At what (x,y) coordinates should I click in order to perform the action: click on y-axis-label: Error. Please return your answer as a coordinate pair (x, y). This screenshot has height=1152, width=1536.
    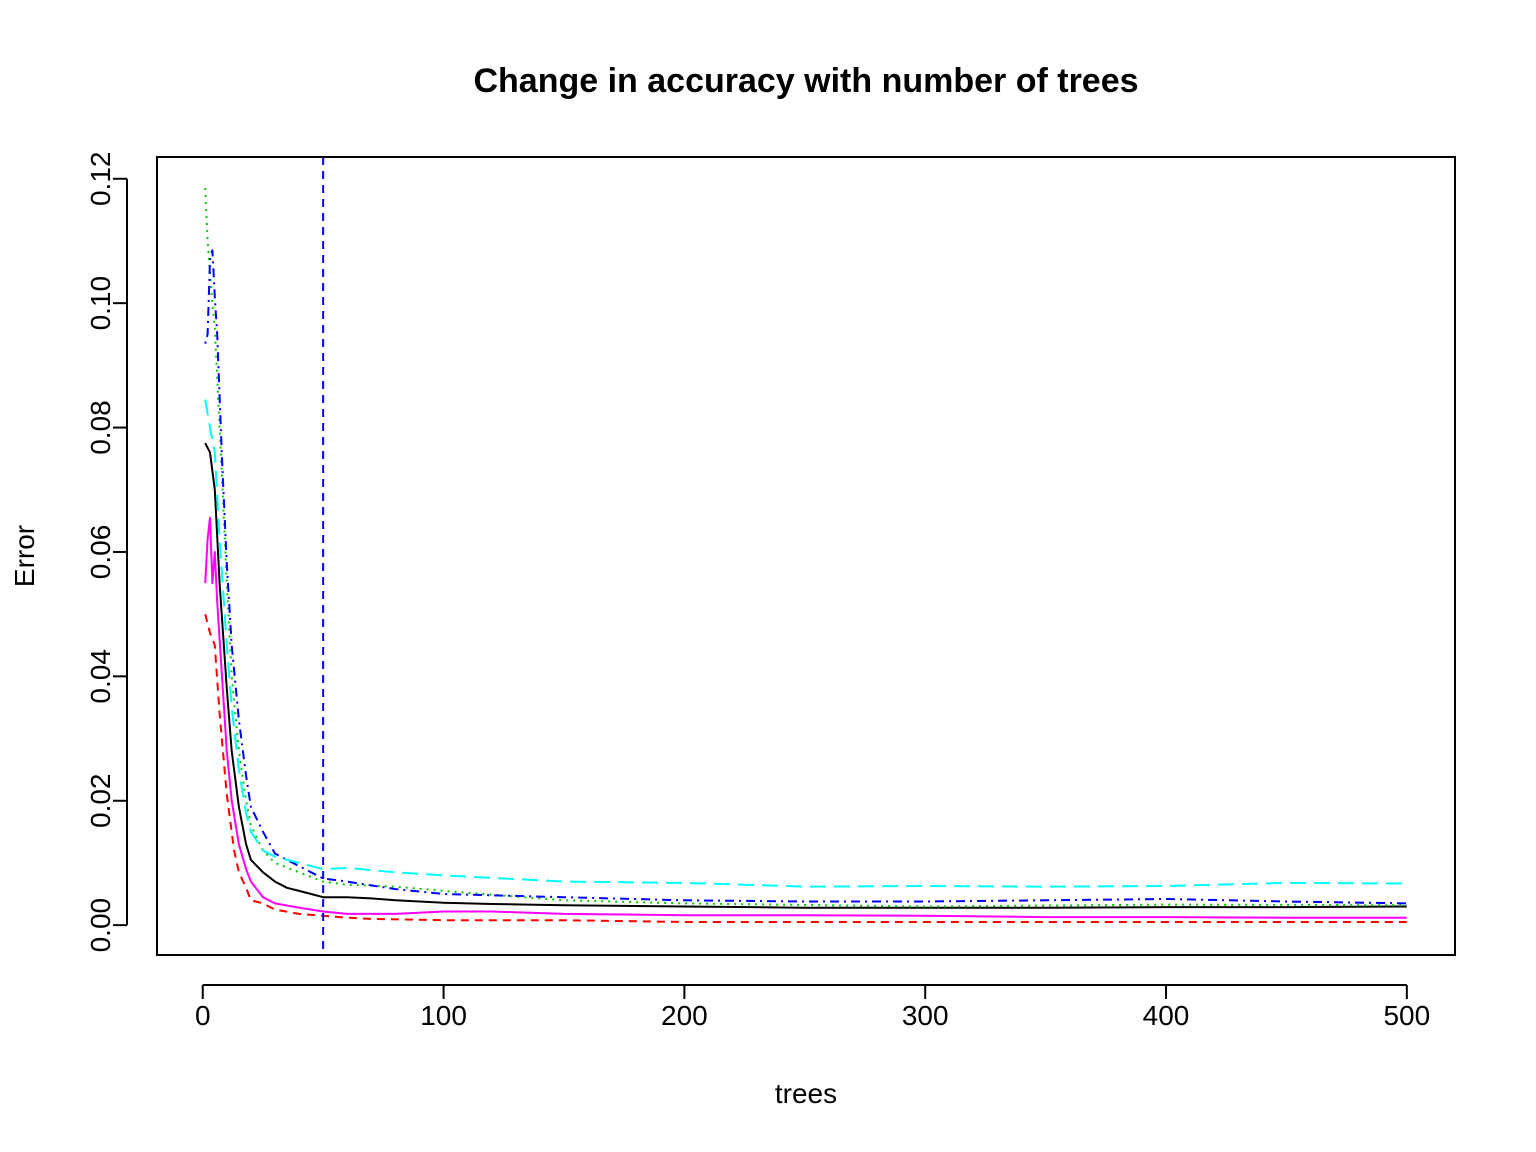
    Looking at the image, I should click on (24, 556).